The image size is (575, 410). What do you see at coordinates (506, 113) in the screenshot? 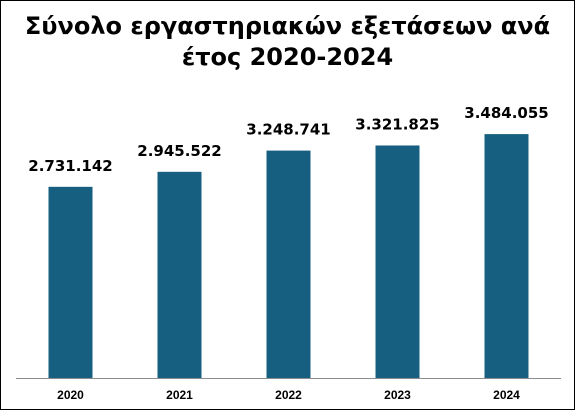
I see `data-label-2024: 3.484.055` at bounding box center [506, 113].